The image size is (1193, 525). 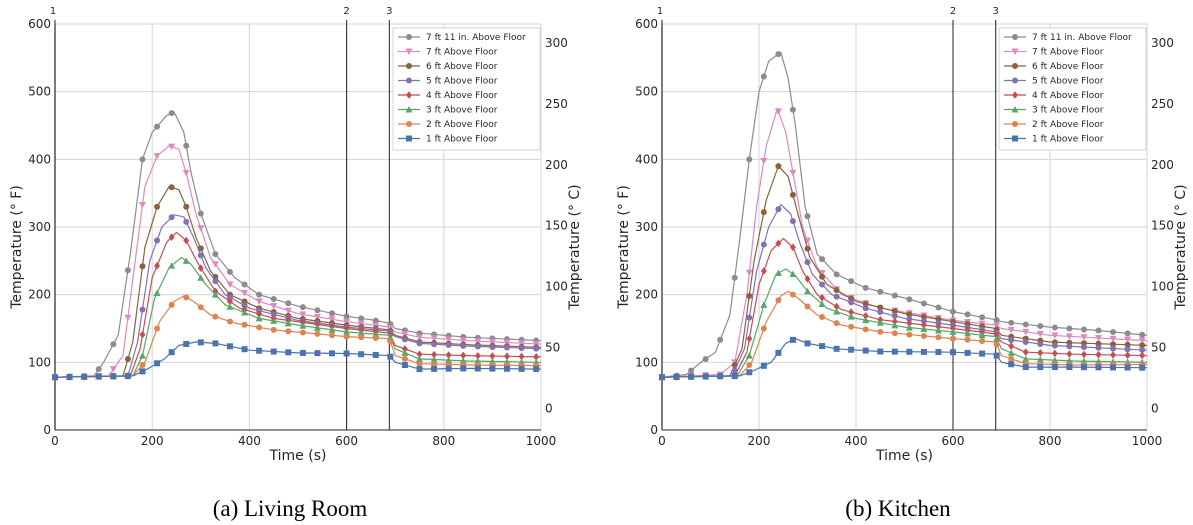 I want to click on y-right-tick-label: 150, so click(x=1162, y=226).